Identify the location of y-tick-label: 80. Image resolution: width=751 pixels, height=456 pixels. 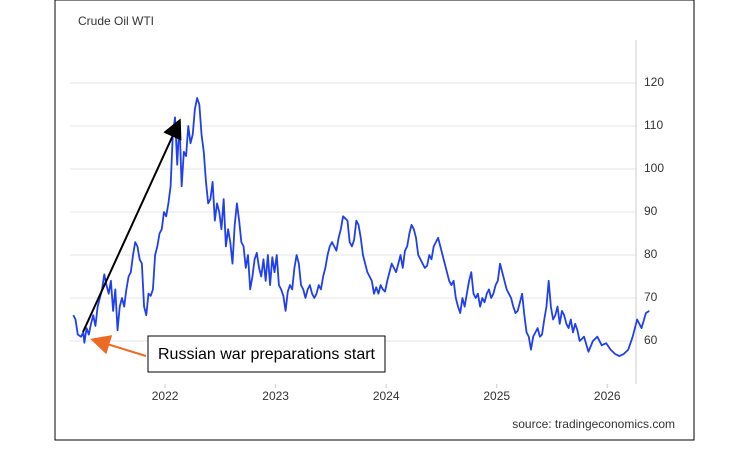
(651, 254).